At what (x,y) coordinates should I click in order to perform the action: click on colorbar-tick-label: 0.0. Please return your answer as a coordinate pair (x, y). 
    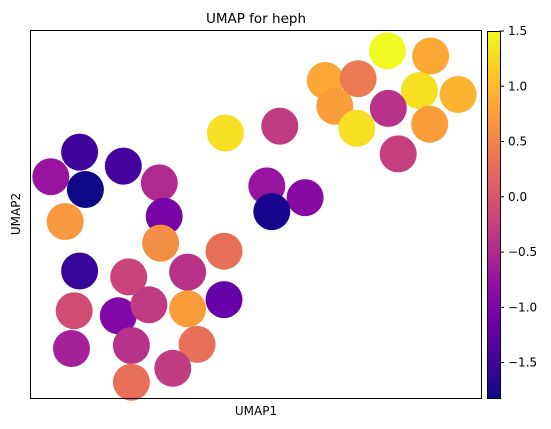
    Looking at the image, I should click on (517, 197).